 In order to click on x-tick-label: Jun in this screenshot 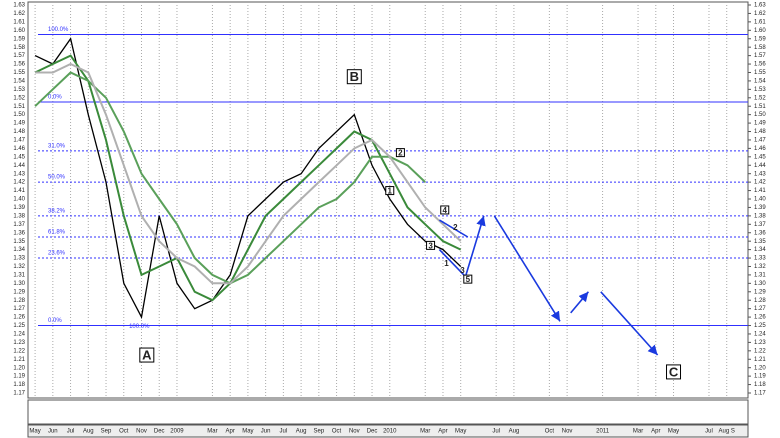, I will do `click(266, 432)`.